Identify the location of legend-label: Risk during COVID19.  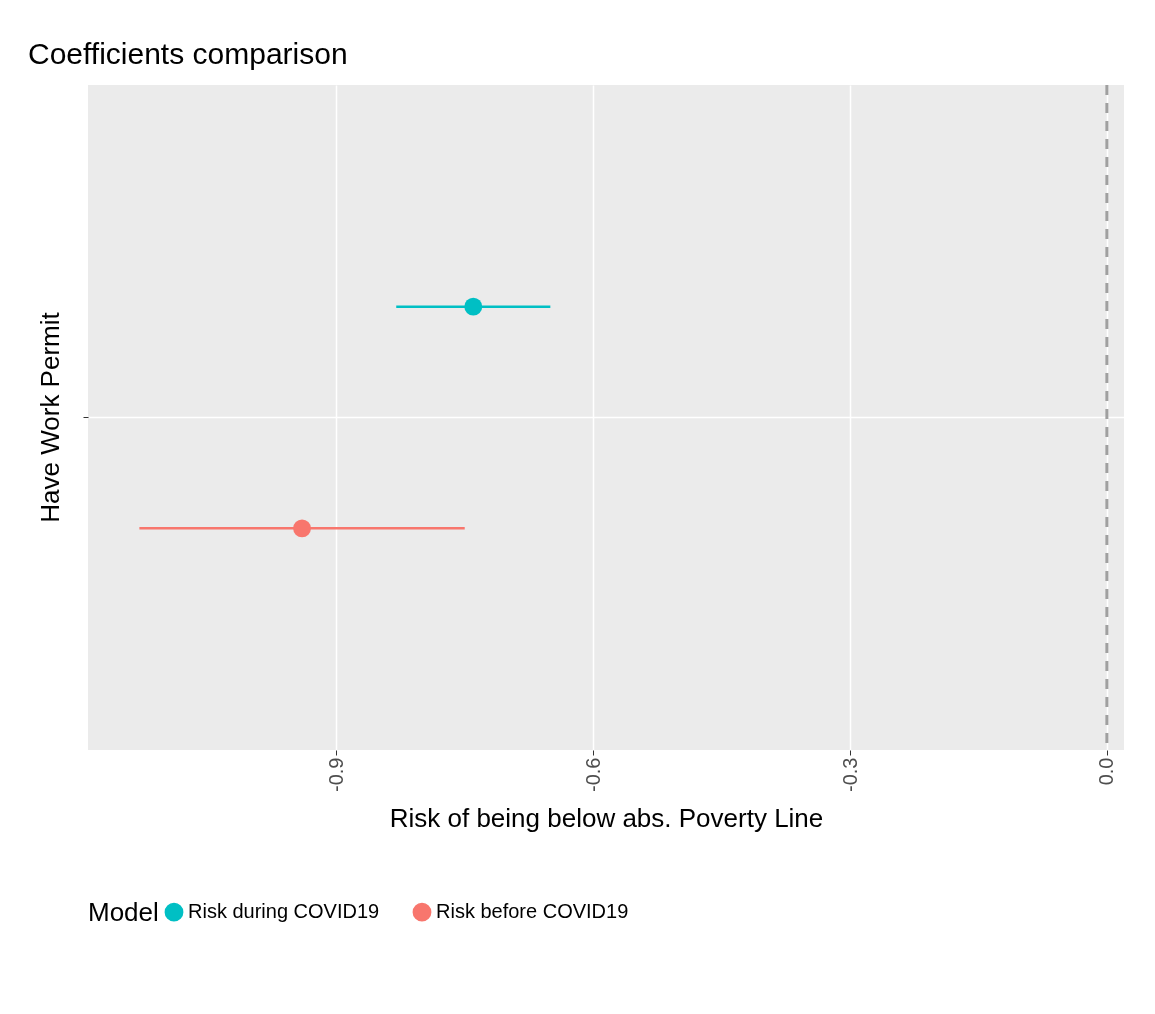
(284, 911).